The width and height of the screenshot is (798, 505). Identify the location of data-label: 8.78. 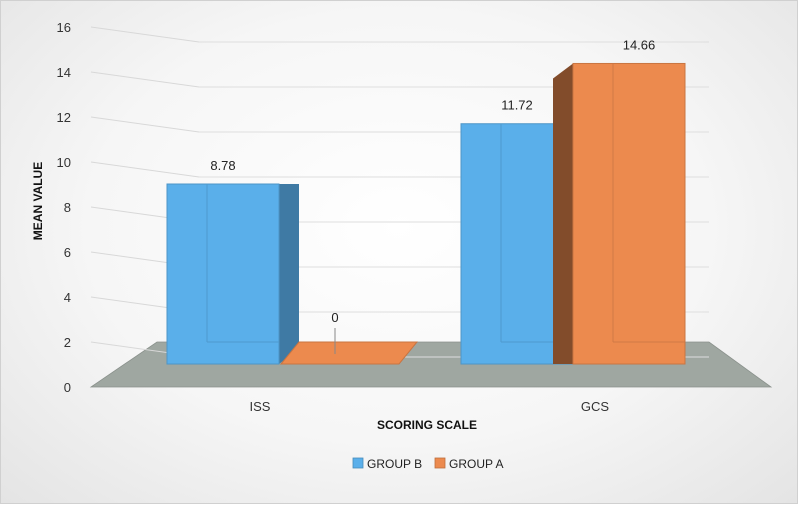
(222, 165).